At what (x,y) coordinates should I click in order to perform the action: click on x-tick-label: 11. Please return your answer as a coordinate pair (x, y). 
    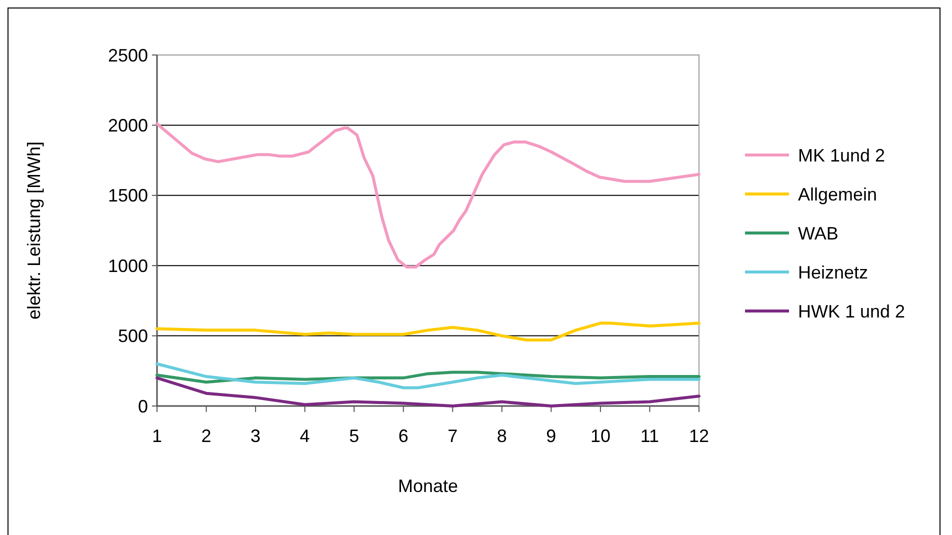
    Looking at the image, I should click on (650, 436).